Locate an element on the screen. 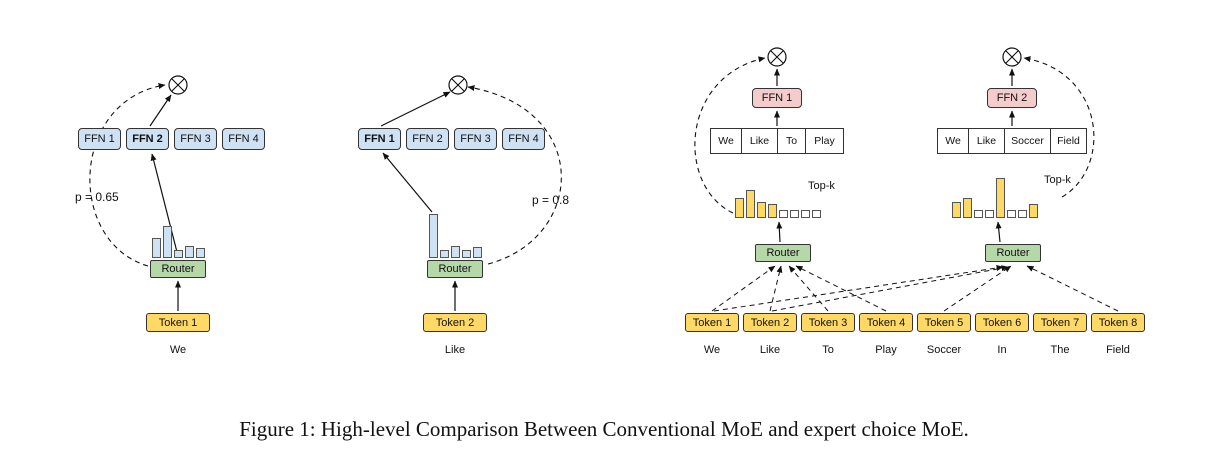 This screenshot has width=1208, height=470. token-box: Token 8 is located at coordinates (1118, 322).